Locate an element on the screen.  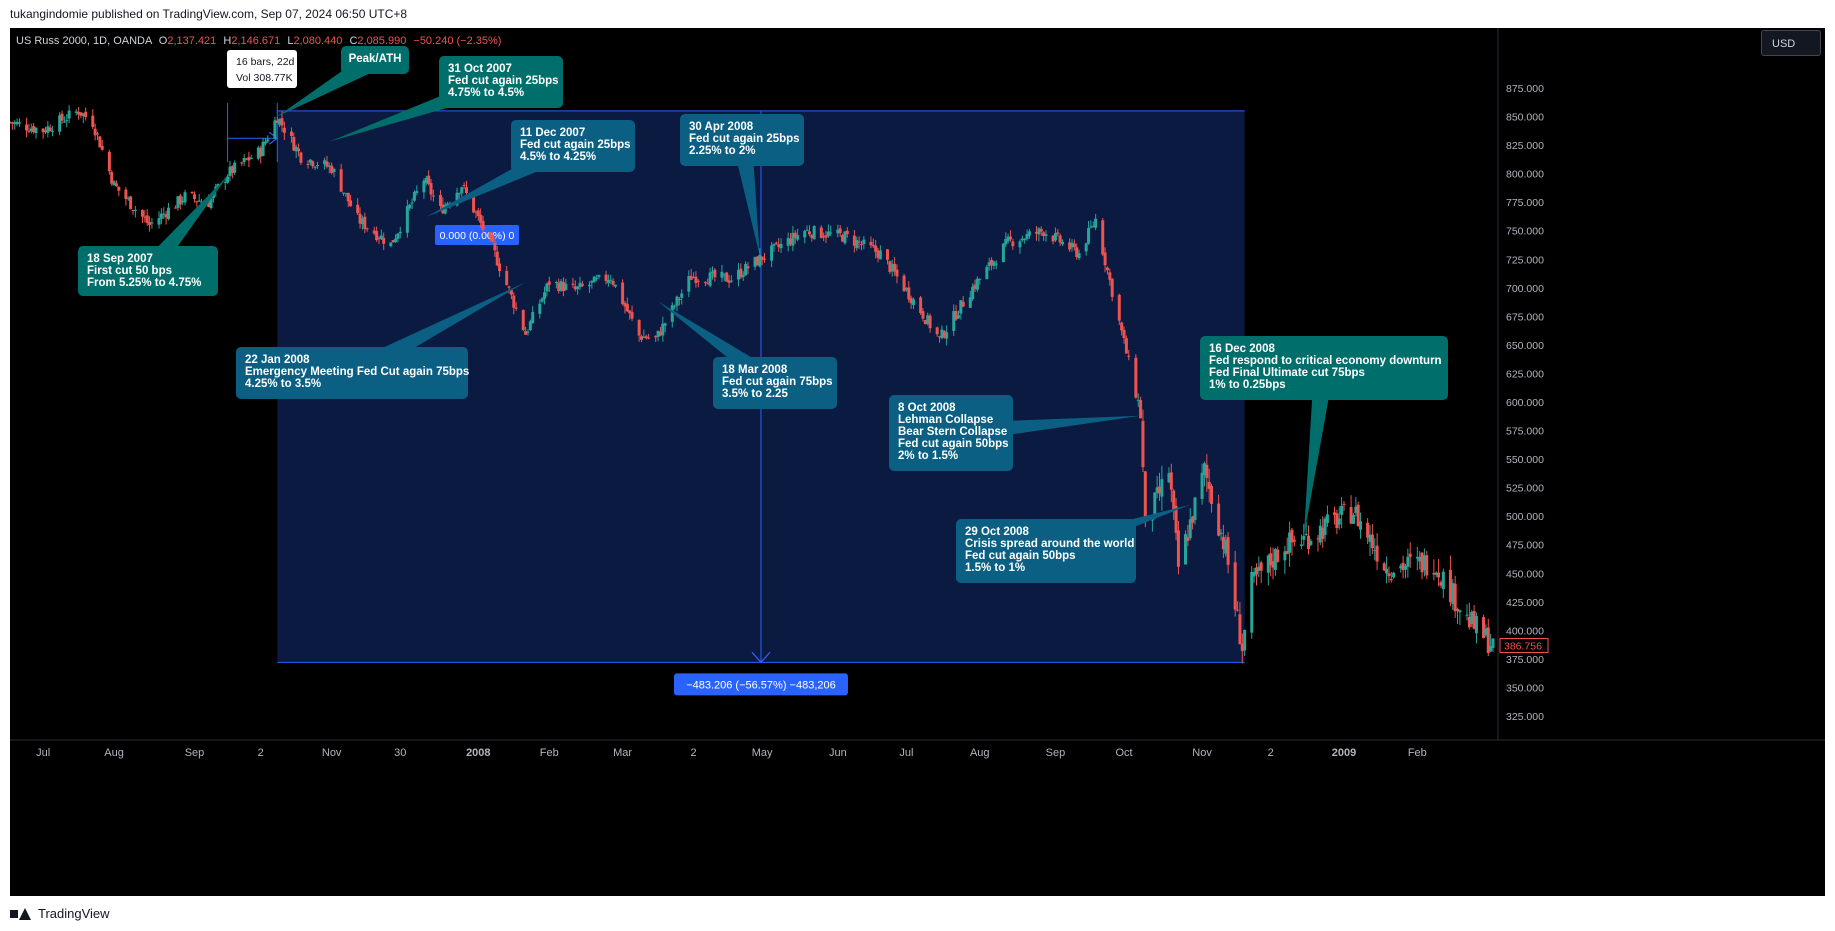
price-tick-label: 775.000 is located at coordinates (1525, 203).